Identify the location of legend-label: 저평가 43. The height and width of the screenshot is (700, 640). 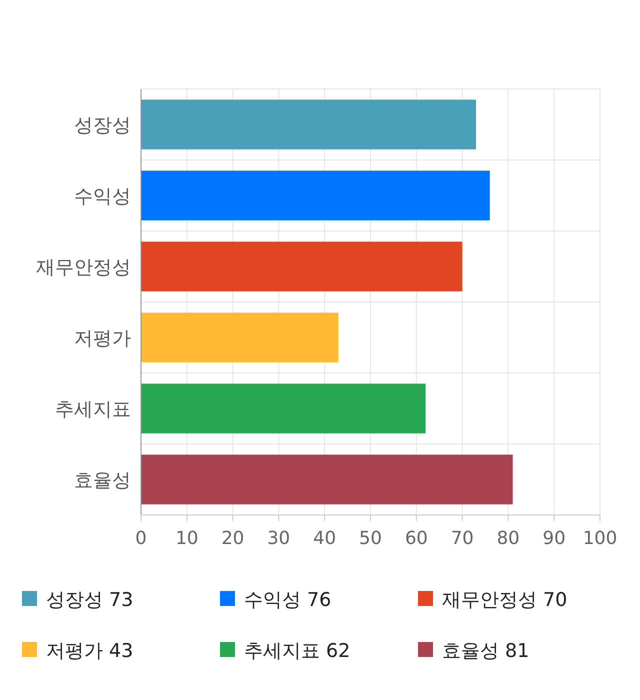
(90, 651).